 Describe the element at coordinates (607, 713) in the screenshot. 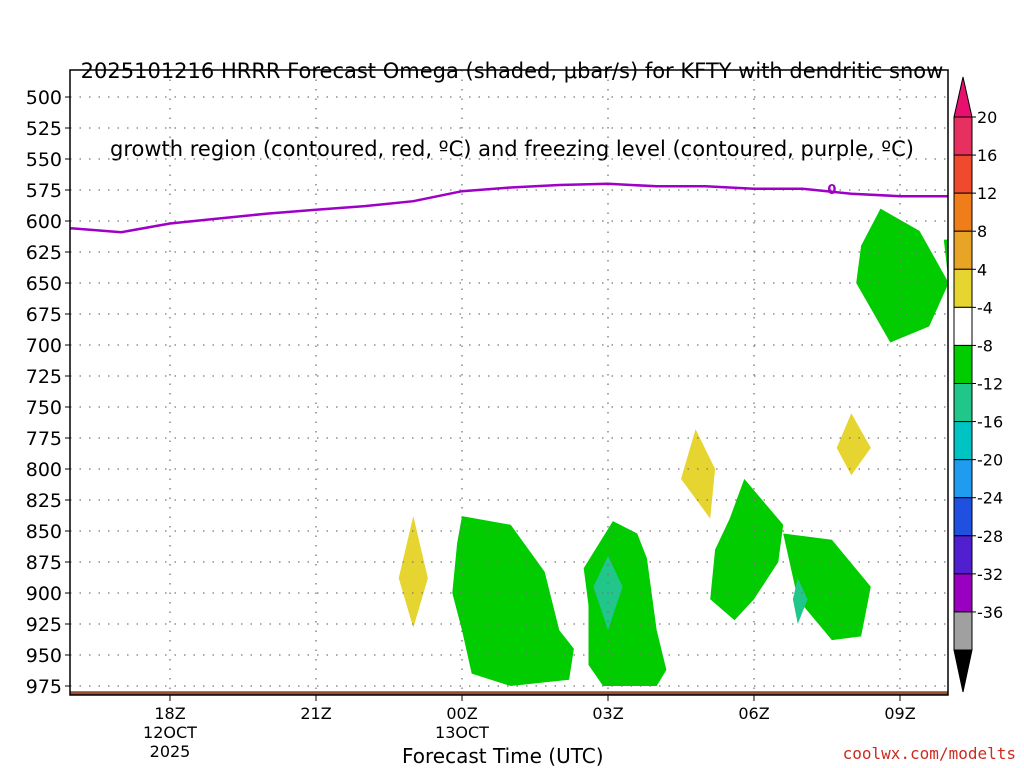

I see `x-tick-label-03Z: 03Z` at that location.